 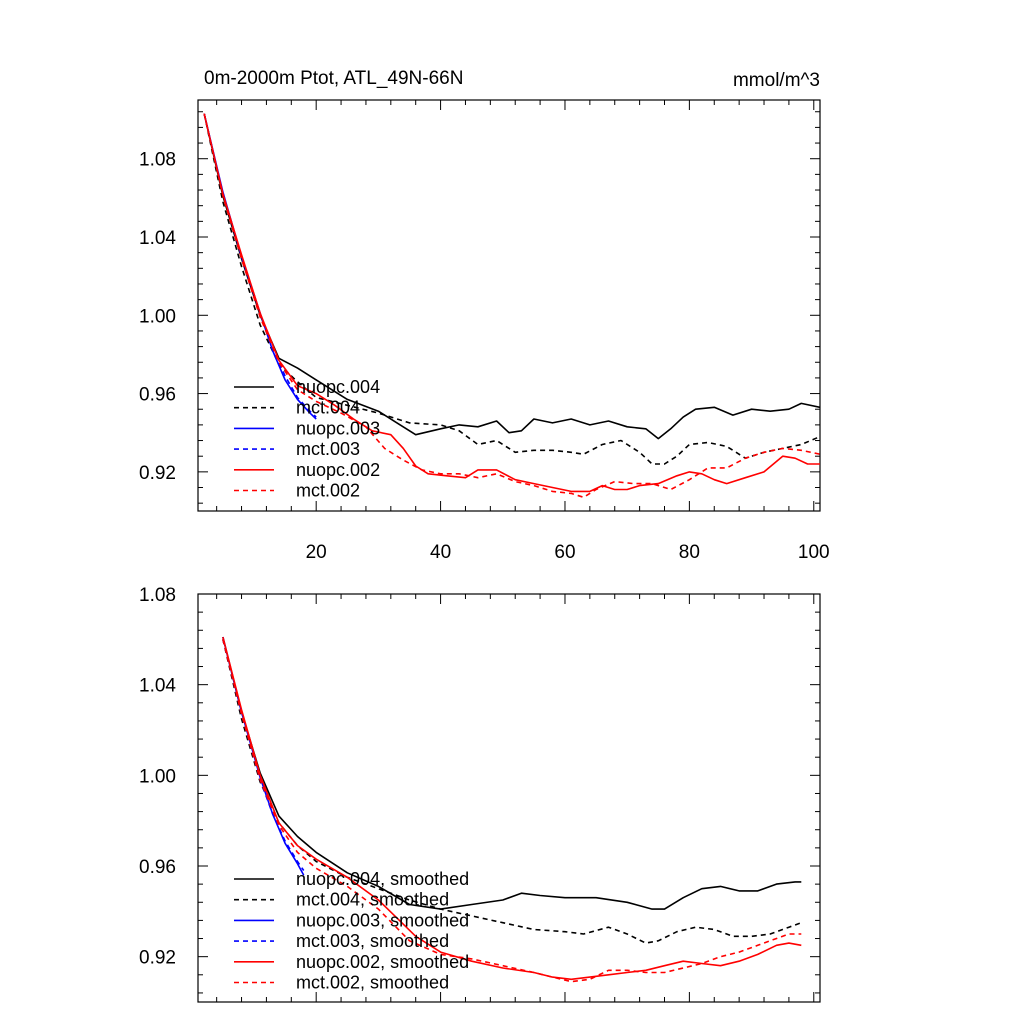 What do you see at coordinates (338, 428) in the screenshot?
I see `legend-entry: nuopc.003` at bounding box center [338, 428].